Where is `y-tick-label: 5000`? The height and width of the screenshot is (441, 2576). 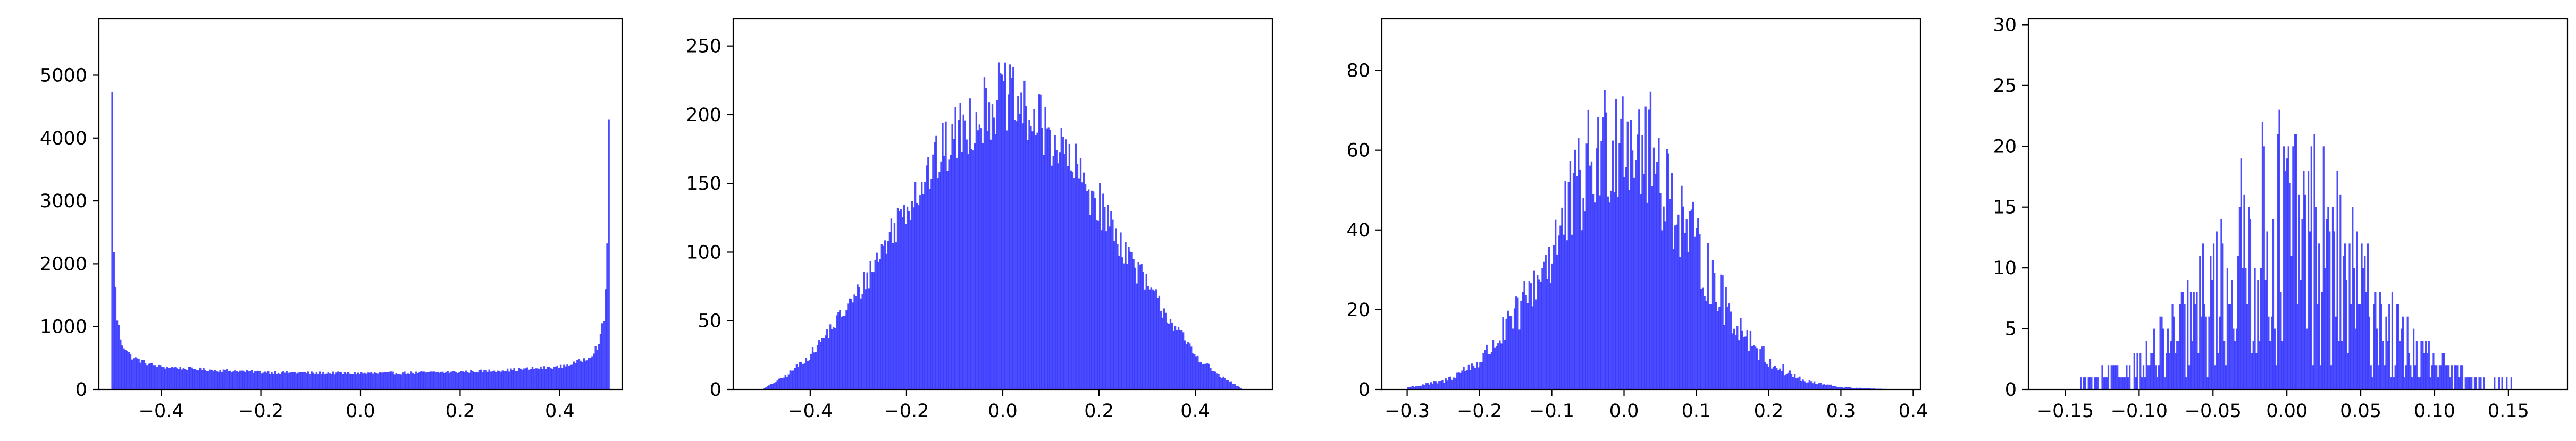 y-tick-label: 5000 is located at coordinates (63, 75).